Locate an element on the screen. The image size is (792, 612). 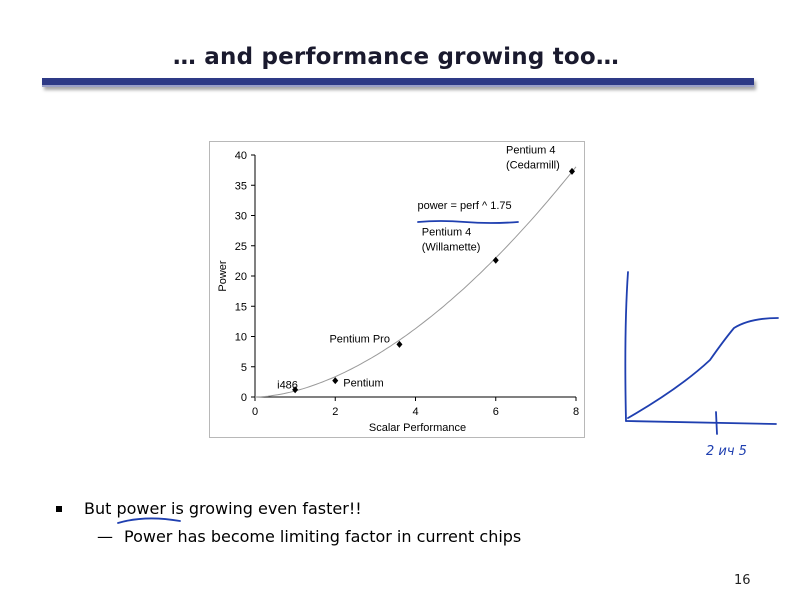
point-label: Pentium 4 (Willamette) is located at coordinates (451, 239).